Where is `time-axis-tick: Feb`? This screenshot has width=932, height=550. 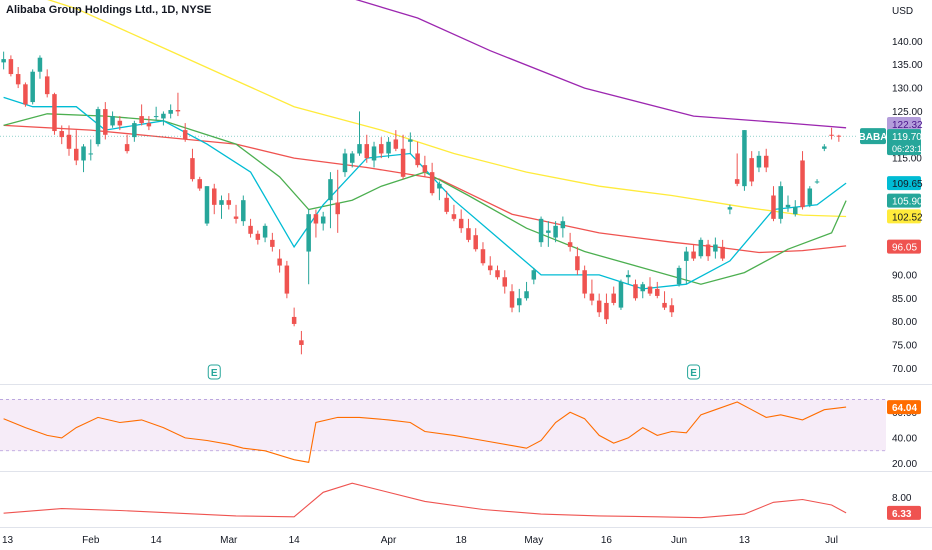
time-axis-tick: Feb is located at coordinates (91, 540).